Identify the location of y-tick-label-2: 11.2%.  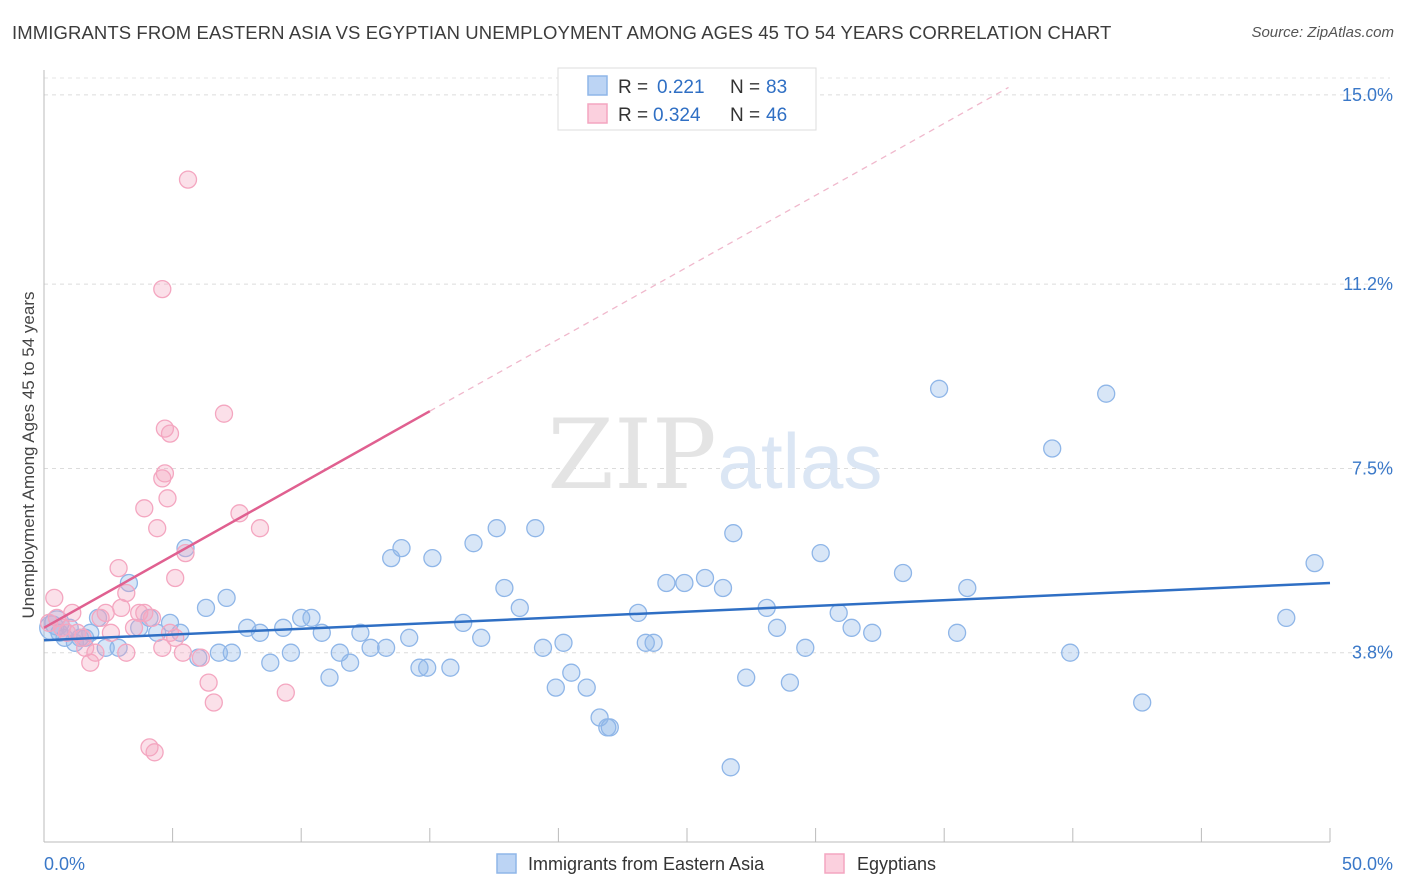
(1368, 284).